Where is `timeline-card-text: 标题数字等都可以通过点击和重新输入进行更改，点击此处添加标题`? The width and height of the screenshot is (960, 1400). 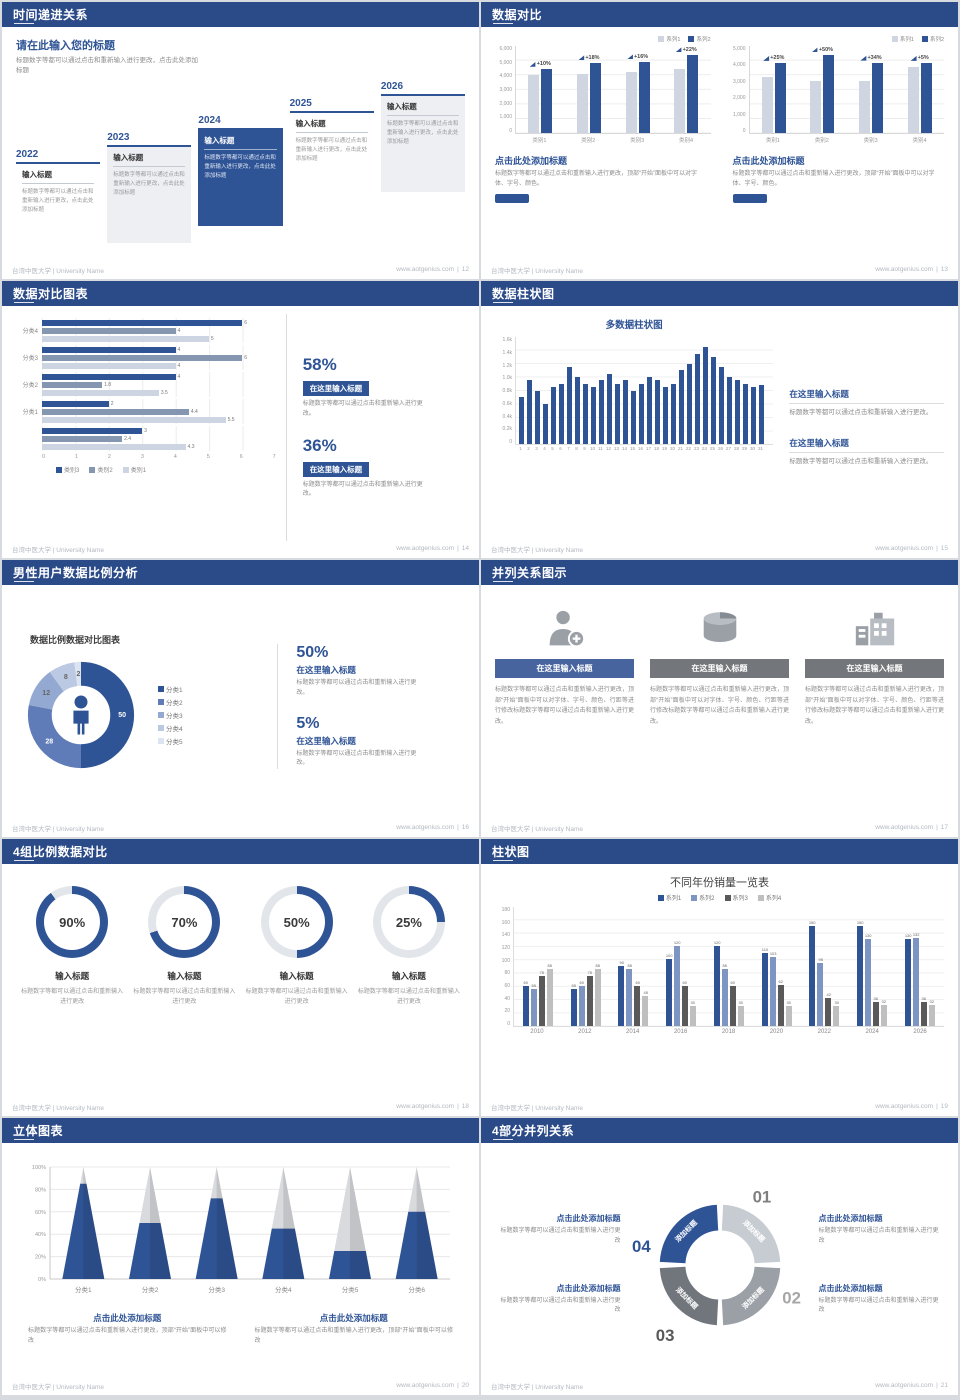
timeline-card-text: 标题数字等都可以通过点击和重新输入进行更改，点击此处添加标题 is located at coordinates (422, 133).